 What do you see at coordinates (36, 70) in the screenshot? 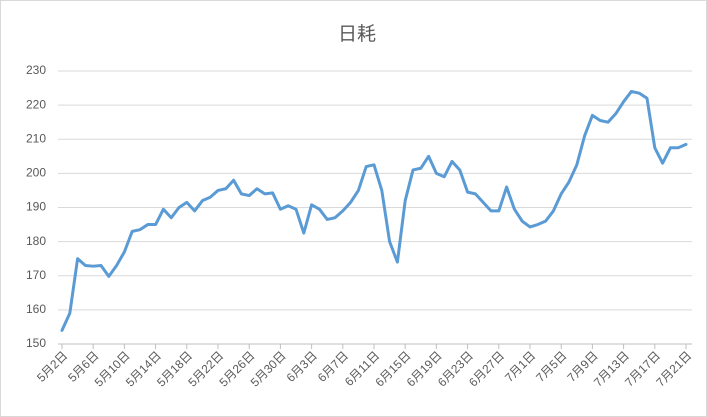
I see `y-tick-label: 230` at bounding box center [36, 70].